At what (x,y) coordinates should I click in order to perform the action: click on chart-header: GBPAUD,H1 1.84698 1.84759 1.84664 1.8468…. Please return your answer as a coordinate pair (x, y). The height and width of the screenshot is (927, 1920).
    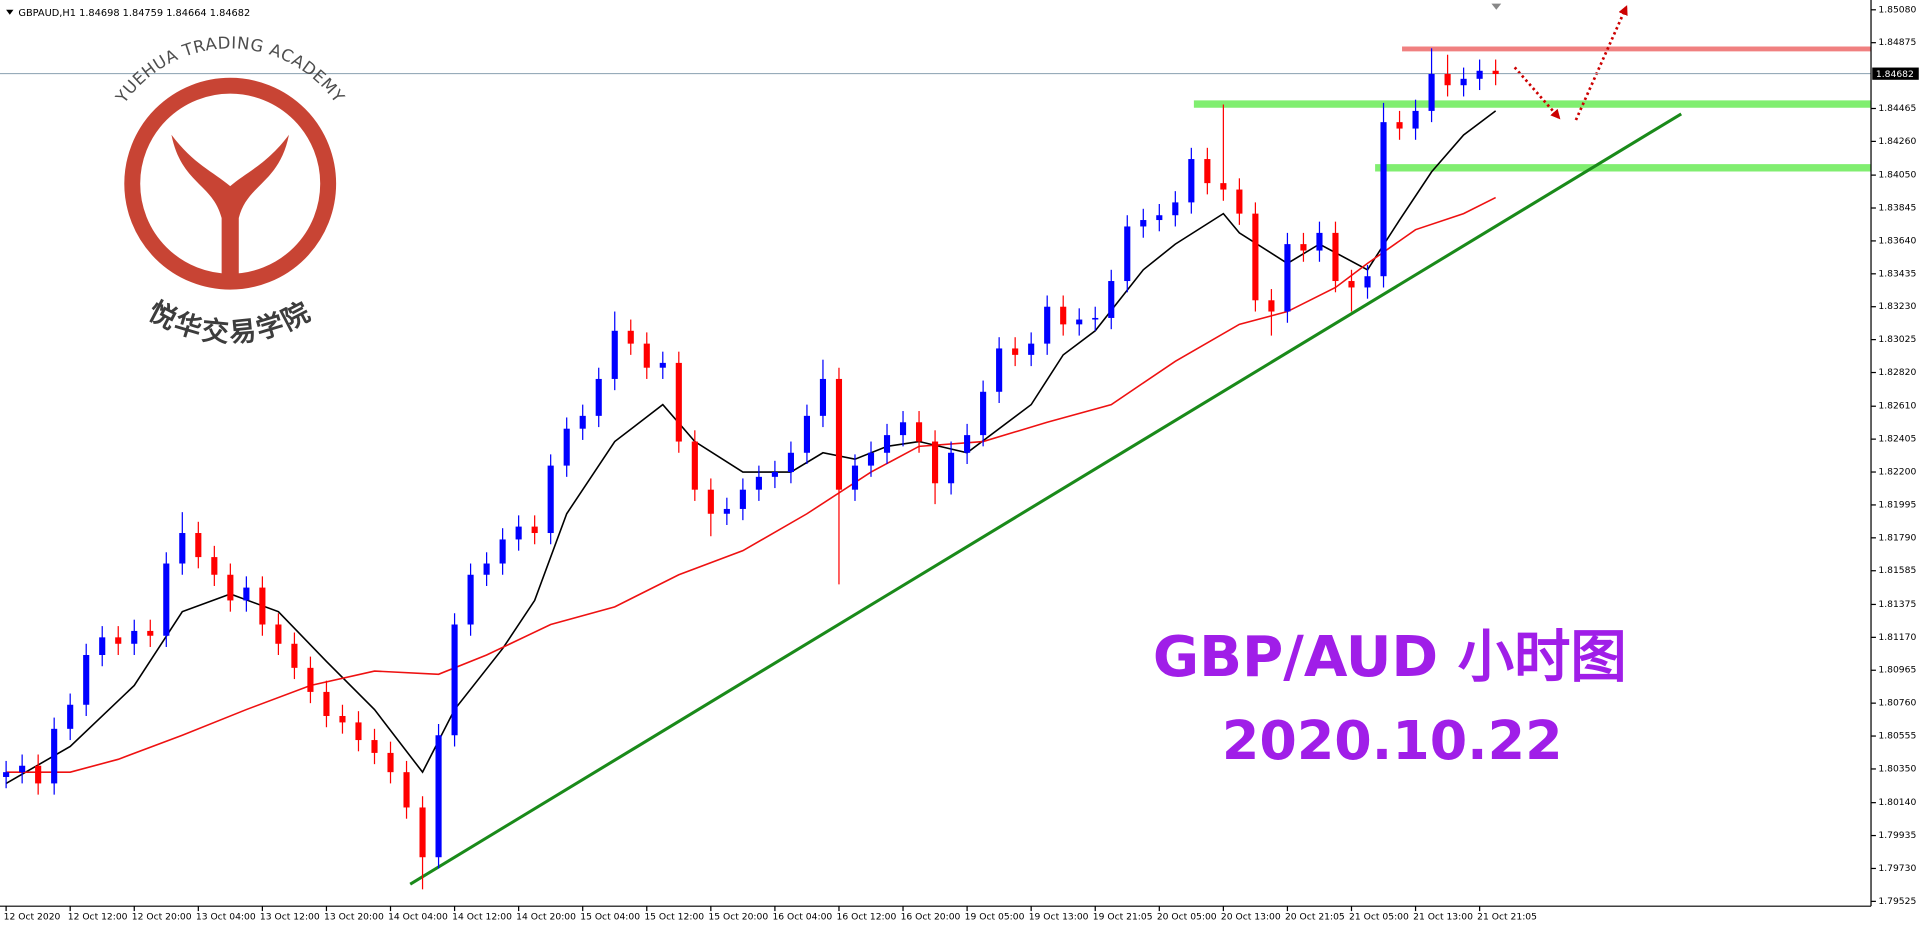
    Looking at the image, I should click on (134, 13).